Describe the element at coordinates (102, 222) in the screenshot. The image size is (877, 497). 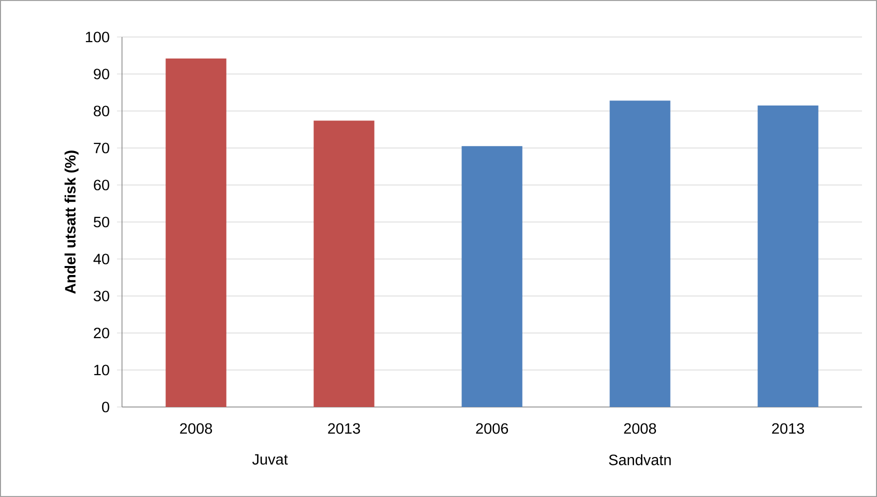
I see `y-tick-label: 50` at that location.